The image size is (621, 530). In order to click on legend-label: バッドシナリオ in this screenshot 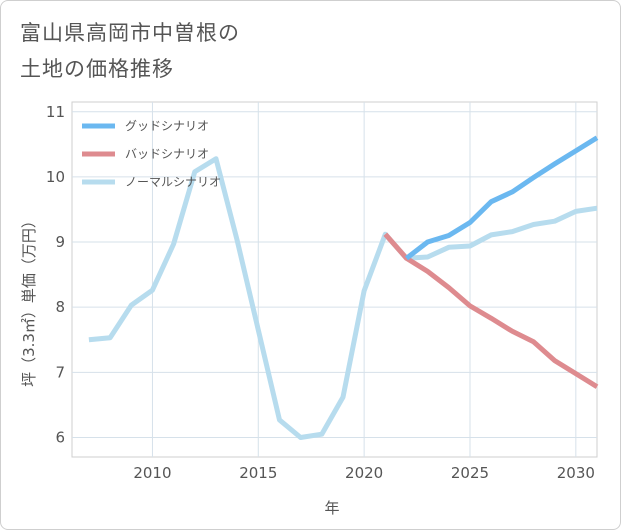, I will do `click(167, 154)`.